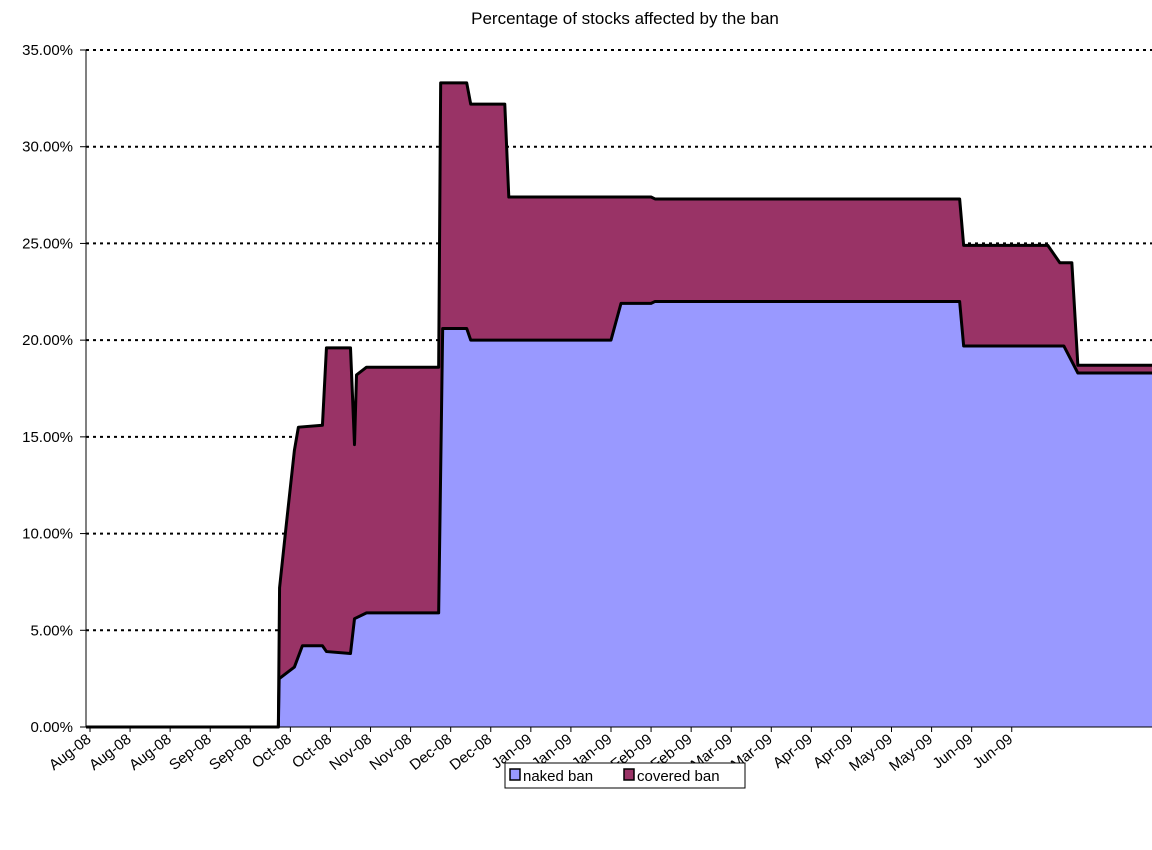  I want to click on chart-title: Percentage of stocks affected by the ban, so click(625, 18).